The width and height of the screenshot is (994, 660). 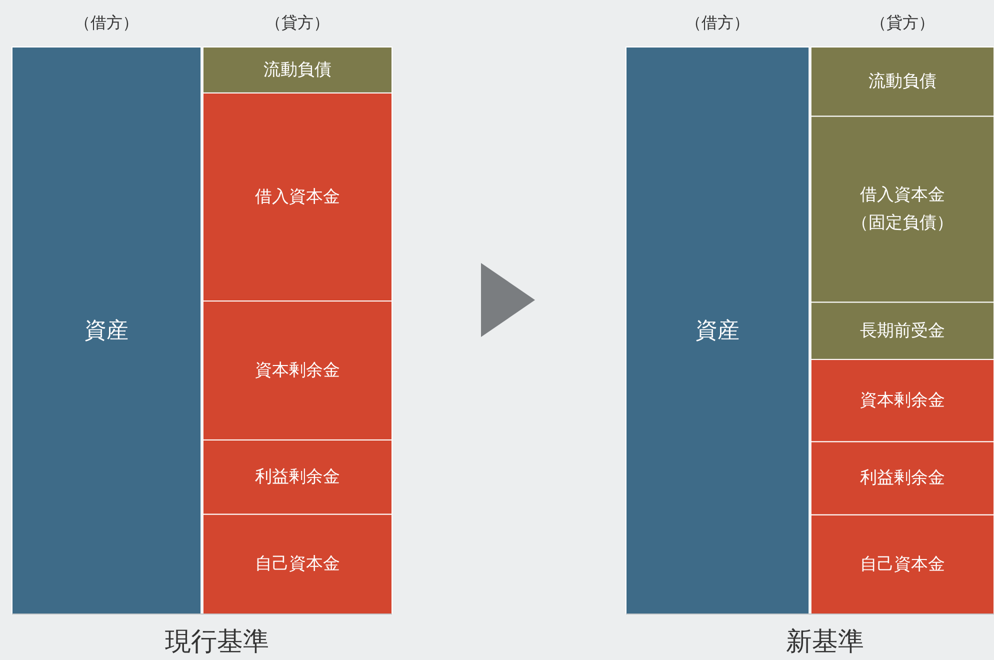 I want to click on series-label: 借入資本金, so click(x=297, y=196).